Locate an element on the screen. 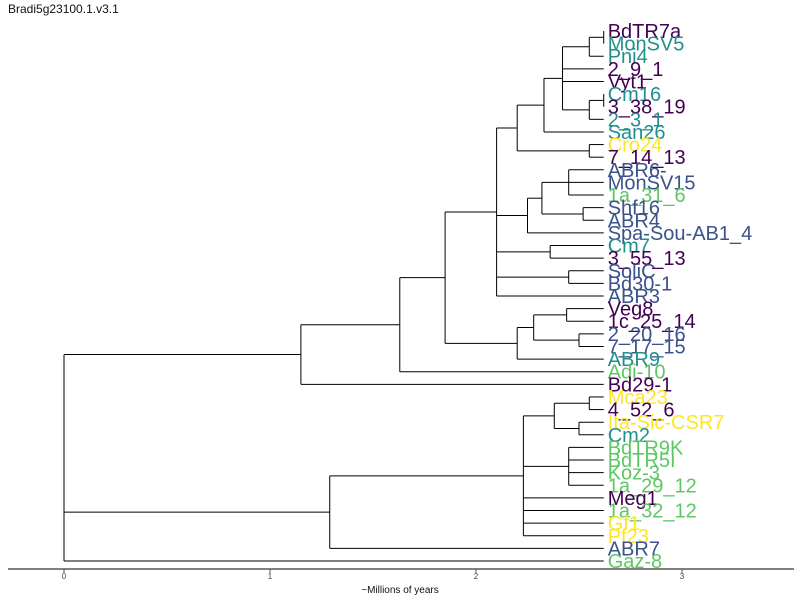 This screenshot has height=600, width=800. x-tick-label: 0 is located at coordinates (64, 576).